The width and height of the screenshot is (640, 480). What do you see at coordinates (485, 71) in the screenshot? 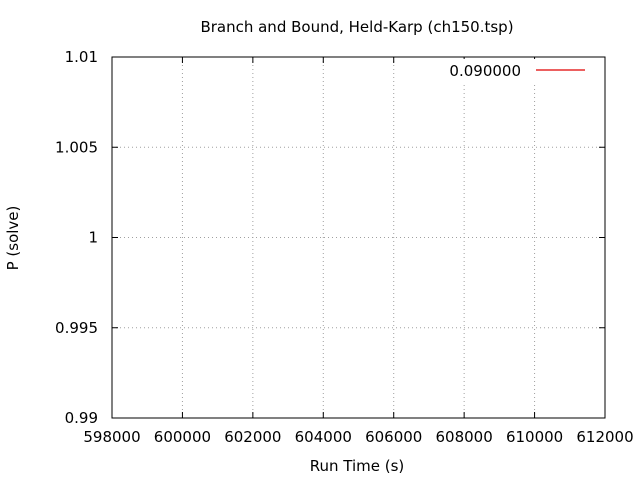
I see `legend-series-label: 0.090000` at bounding box center [485, 71].